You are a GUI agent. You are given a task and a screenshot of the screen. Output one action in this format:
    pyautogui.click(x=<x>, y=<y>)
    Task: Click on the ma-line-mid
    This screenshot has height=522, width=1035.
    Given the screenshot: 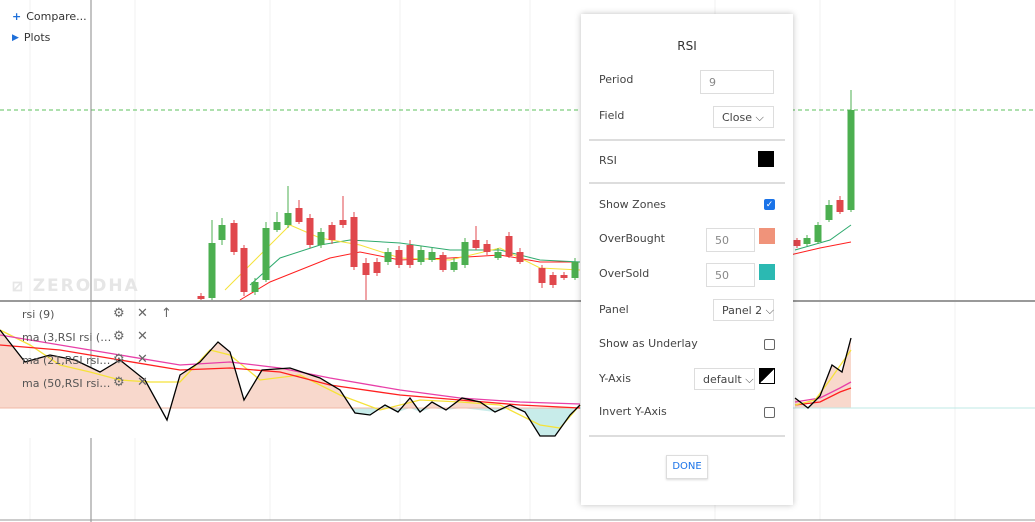 What is the action you would take?
    pyautogui.click(x=415, y=262)
    